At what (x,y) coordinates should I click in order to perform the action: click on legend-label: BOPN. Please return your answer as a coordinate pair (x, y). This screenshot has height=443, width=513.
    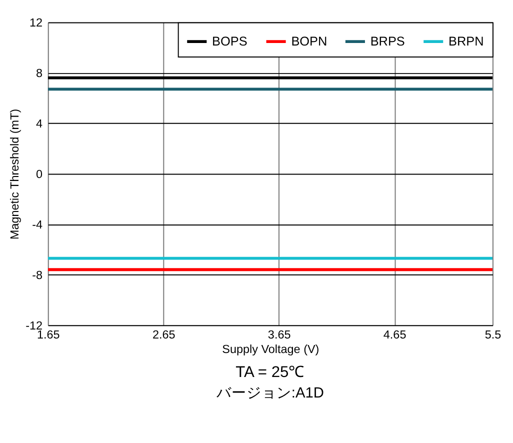
    Looking at the image, I should click on (309, 41).